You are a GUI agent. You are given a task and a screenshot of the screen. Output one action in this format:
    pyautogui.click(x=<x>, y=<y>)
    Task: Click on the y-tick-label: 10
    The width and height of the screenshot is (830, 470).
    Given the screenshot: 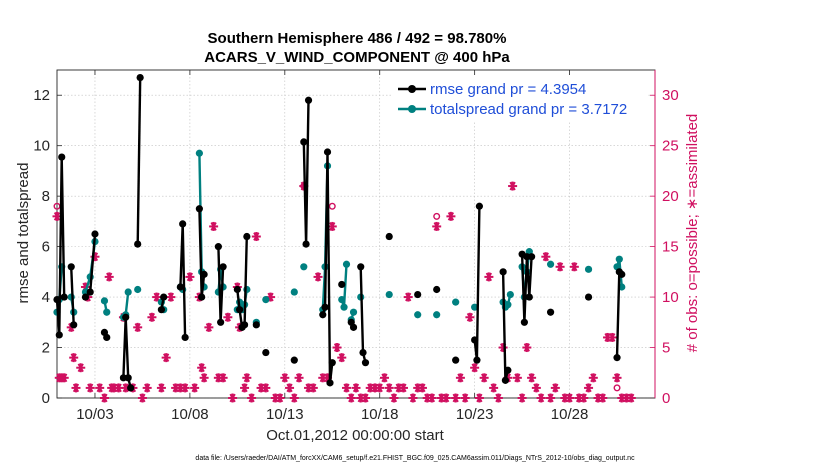 What is the action you would take?
    pyautogui.click(x=41, y=146)
    